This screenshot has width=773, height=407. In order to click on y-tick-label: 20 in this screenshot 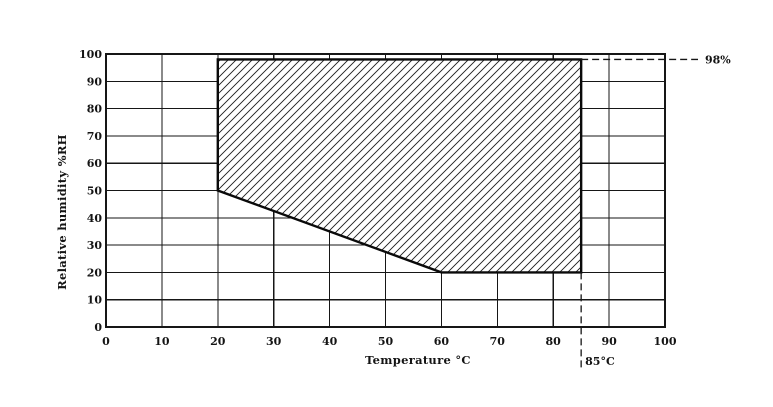, I will do `click(95, 272)`.